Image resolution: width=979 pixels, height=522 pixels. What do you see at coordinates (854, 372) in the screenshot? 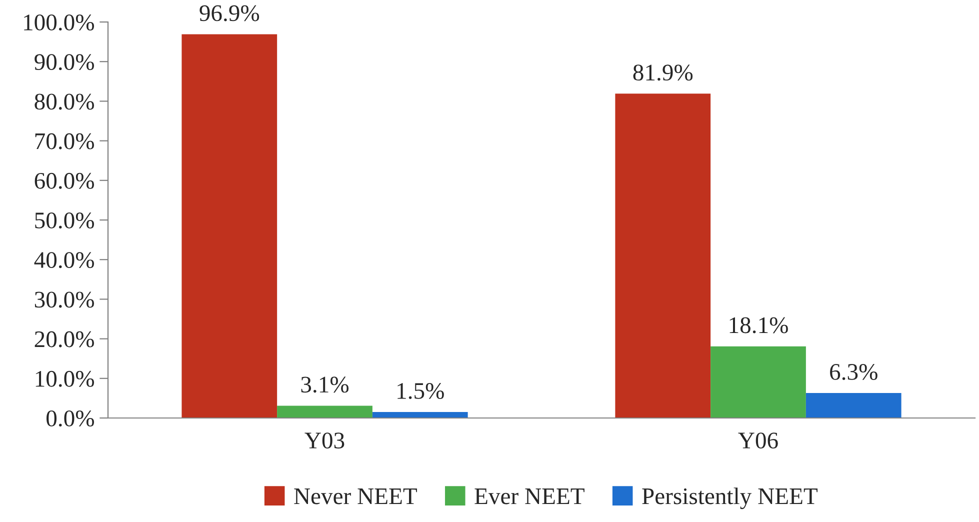
I see `data-label: 6.3%` at bounding box center [854, 372].